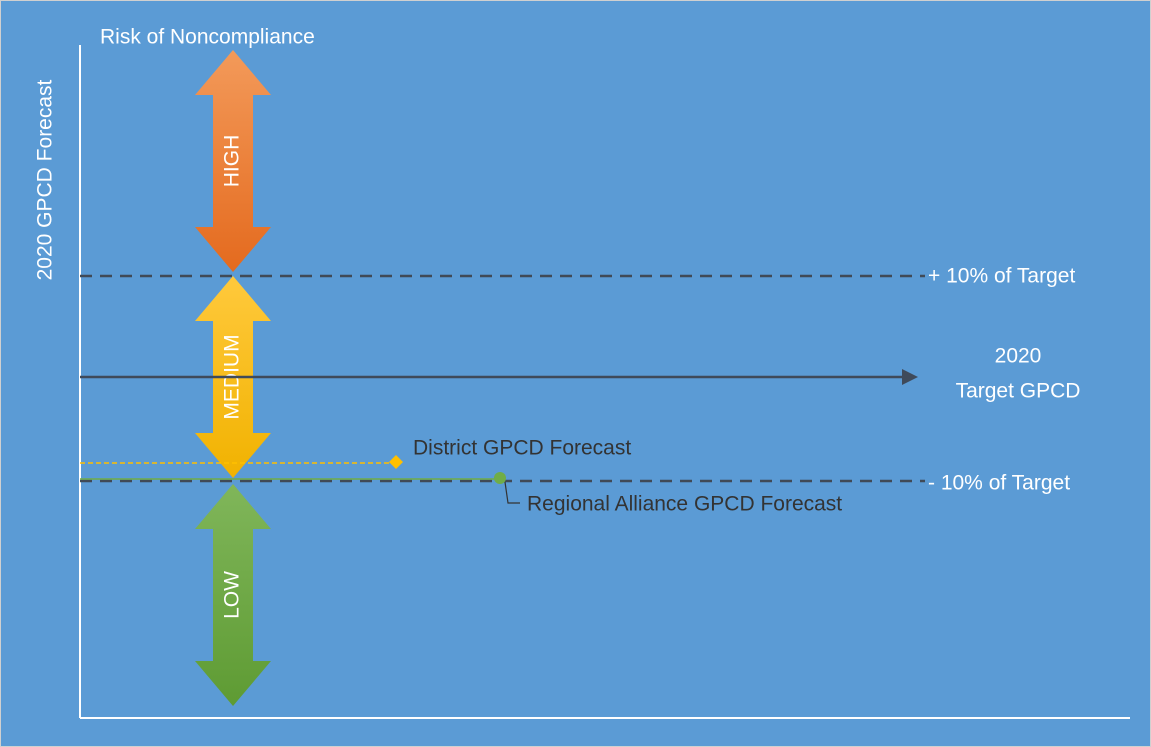 Image resolution: width=1151 pixels, height=747 pixels. I want to click on district-marker, so click(396, 462).